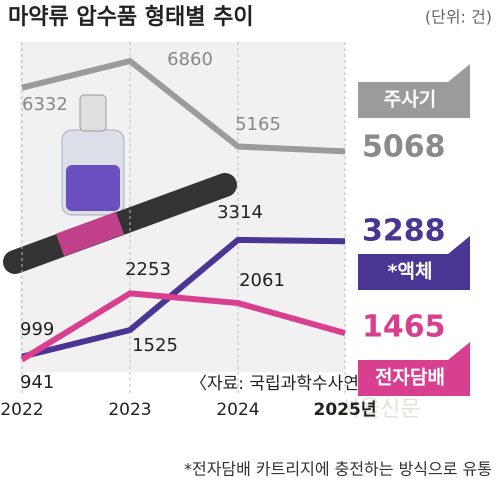 This screenshot has height=487, width=500. What do you see at coordinates (410, 272) in the screenshot?
I see `legend-label: *액체` at bounding box center [410, 272].